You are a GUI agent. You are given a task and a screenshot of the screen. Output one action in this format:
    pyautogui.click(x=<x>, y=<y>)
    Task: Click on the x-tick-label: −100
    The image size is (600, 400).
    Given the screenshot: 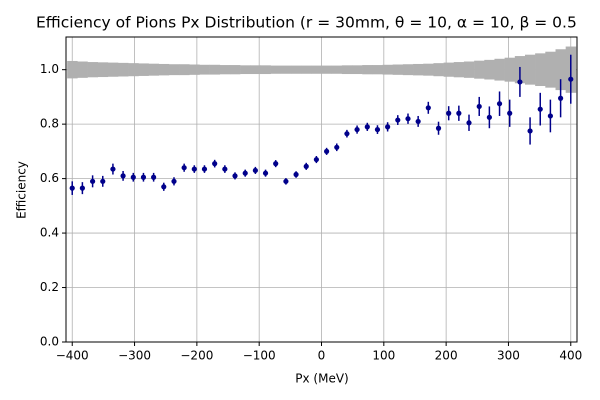 What is the action you would take?
    pyautogui.click(x=259, y=356)
    